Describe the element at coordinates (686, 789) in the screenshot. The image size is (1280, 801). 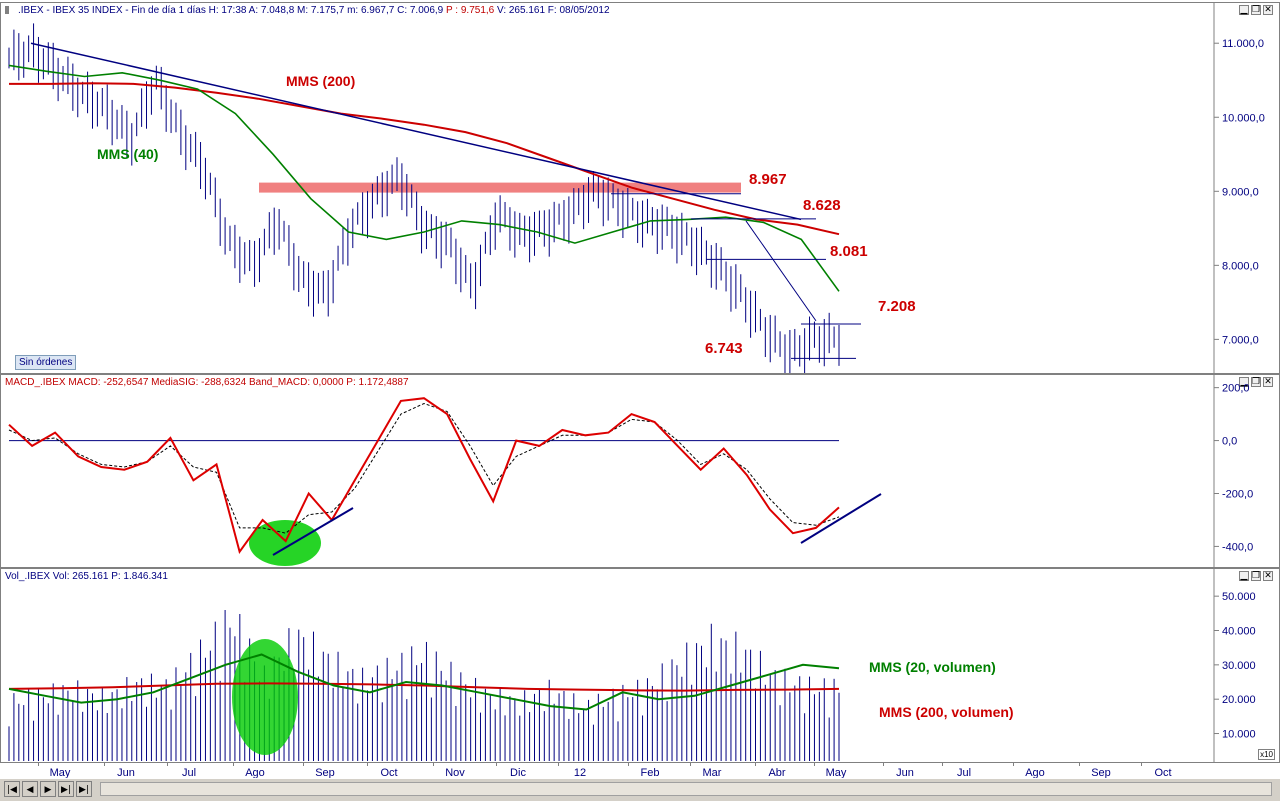
I see `horizontal-scrollbar` at that location.